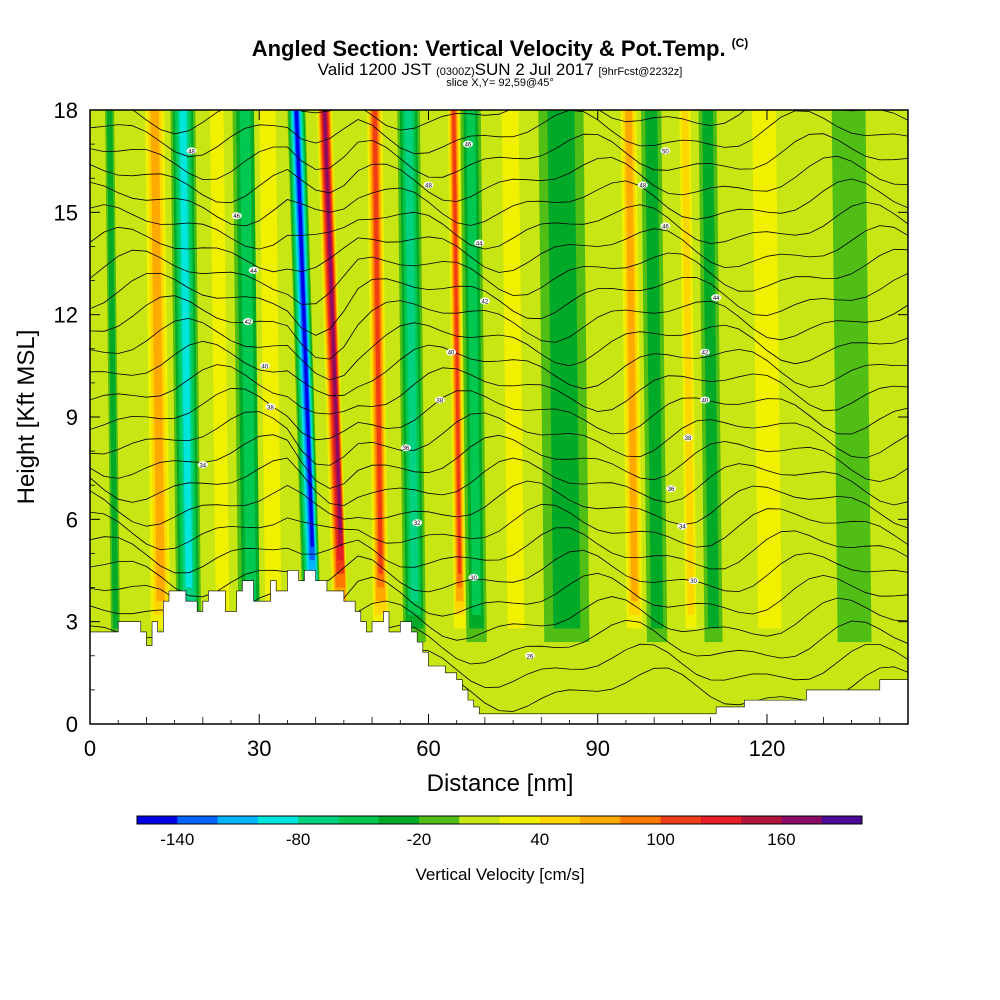 The width and height of the screenshot is (1000, 1000). Describe the element at coordinates (781, 839) in the screenshot. I see `colorbar-tick-label: 160` at that location.